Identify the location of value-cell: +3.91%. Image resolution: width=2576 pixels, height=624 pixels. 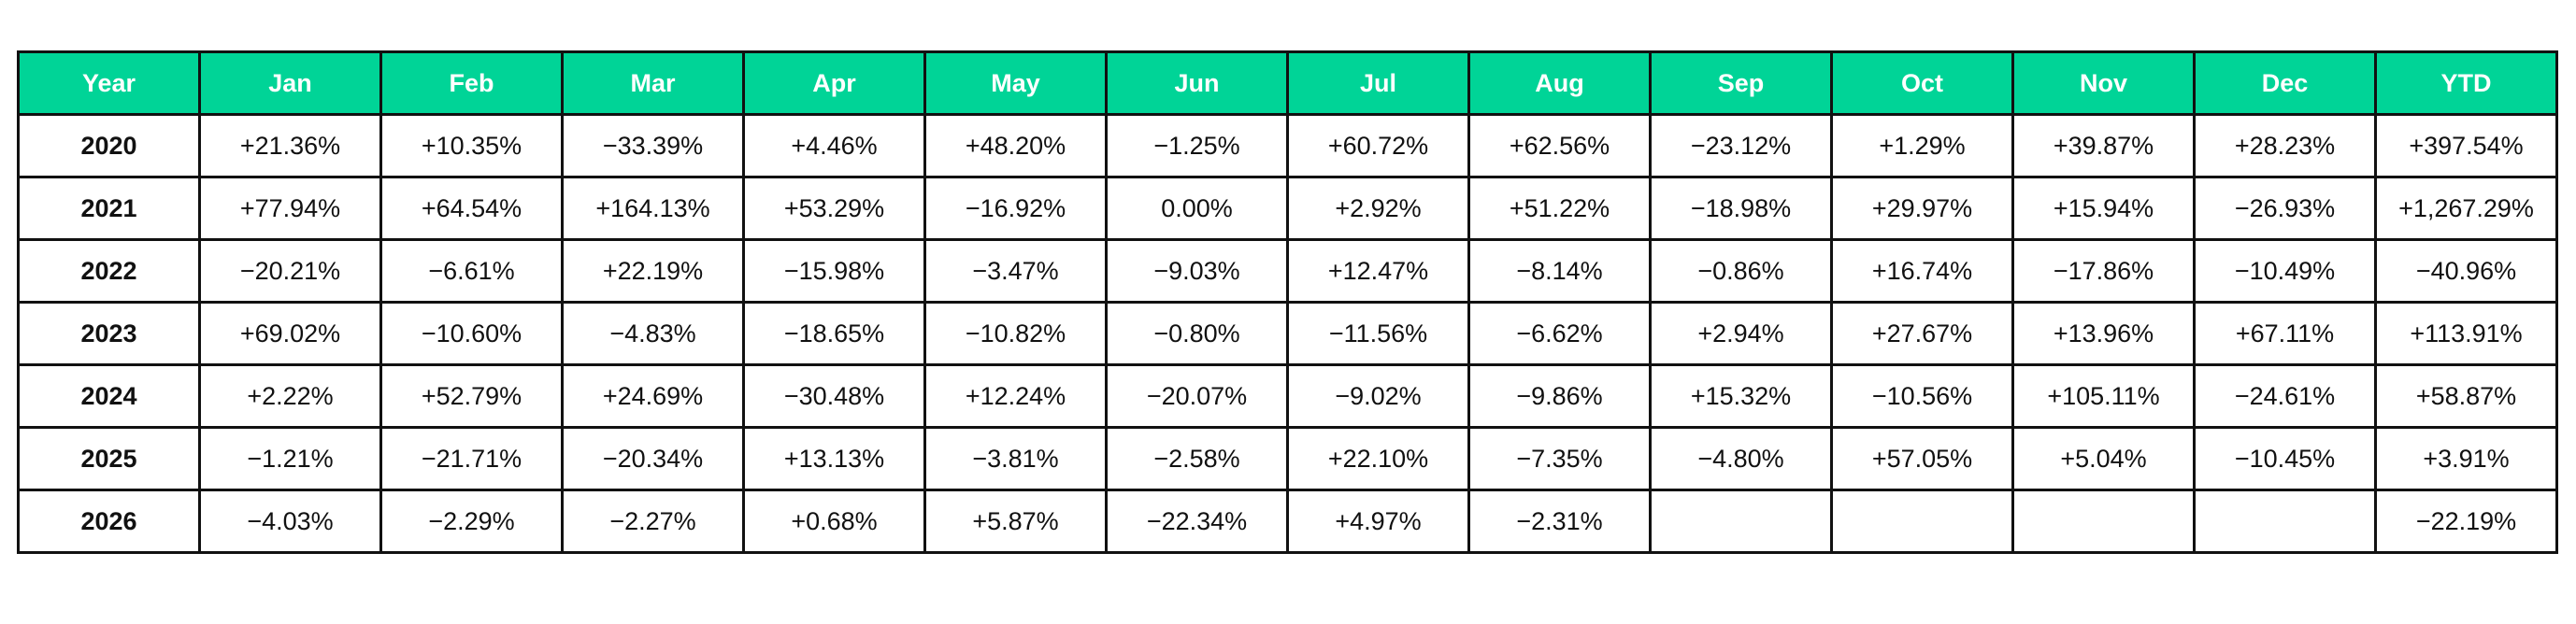
(2466, 458).